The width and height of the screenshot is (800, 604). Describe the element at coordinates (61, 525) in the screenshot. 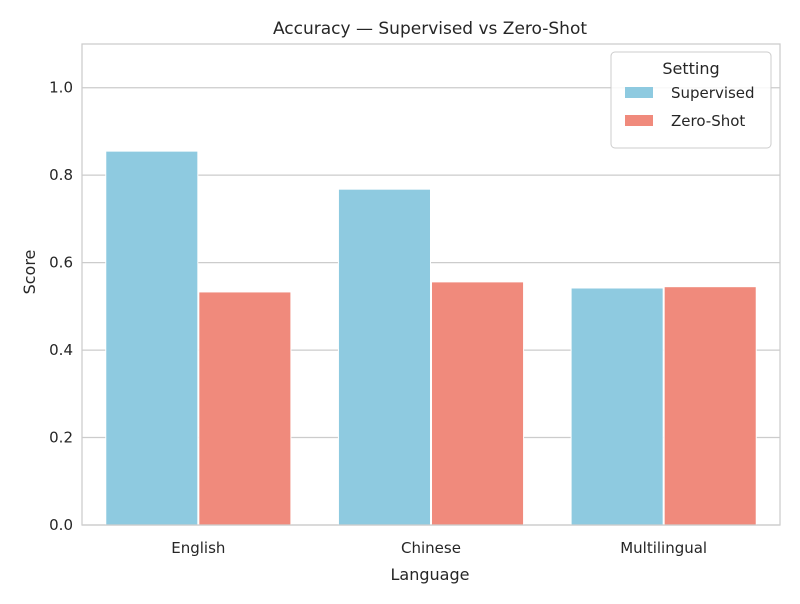

I see `y-tick-label: 0.0` at that location.